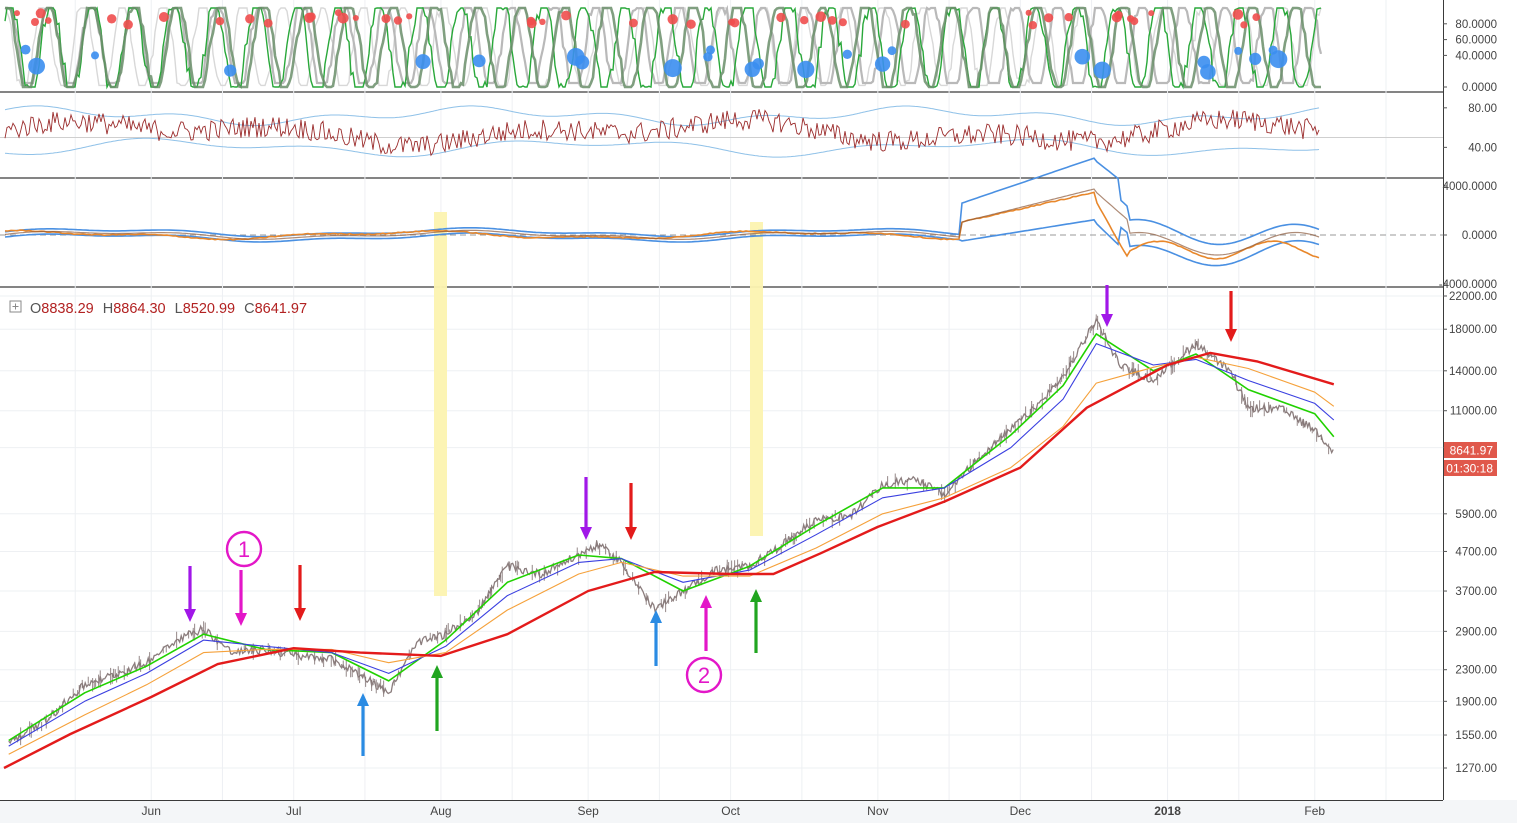 The image size is (1517, 828). Describe the element at coordinates (293, 811) in the screenshot. I see `time-axis-label-jul: Jul` at that location.